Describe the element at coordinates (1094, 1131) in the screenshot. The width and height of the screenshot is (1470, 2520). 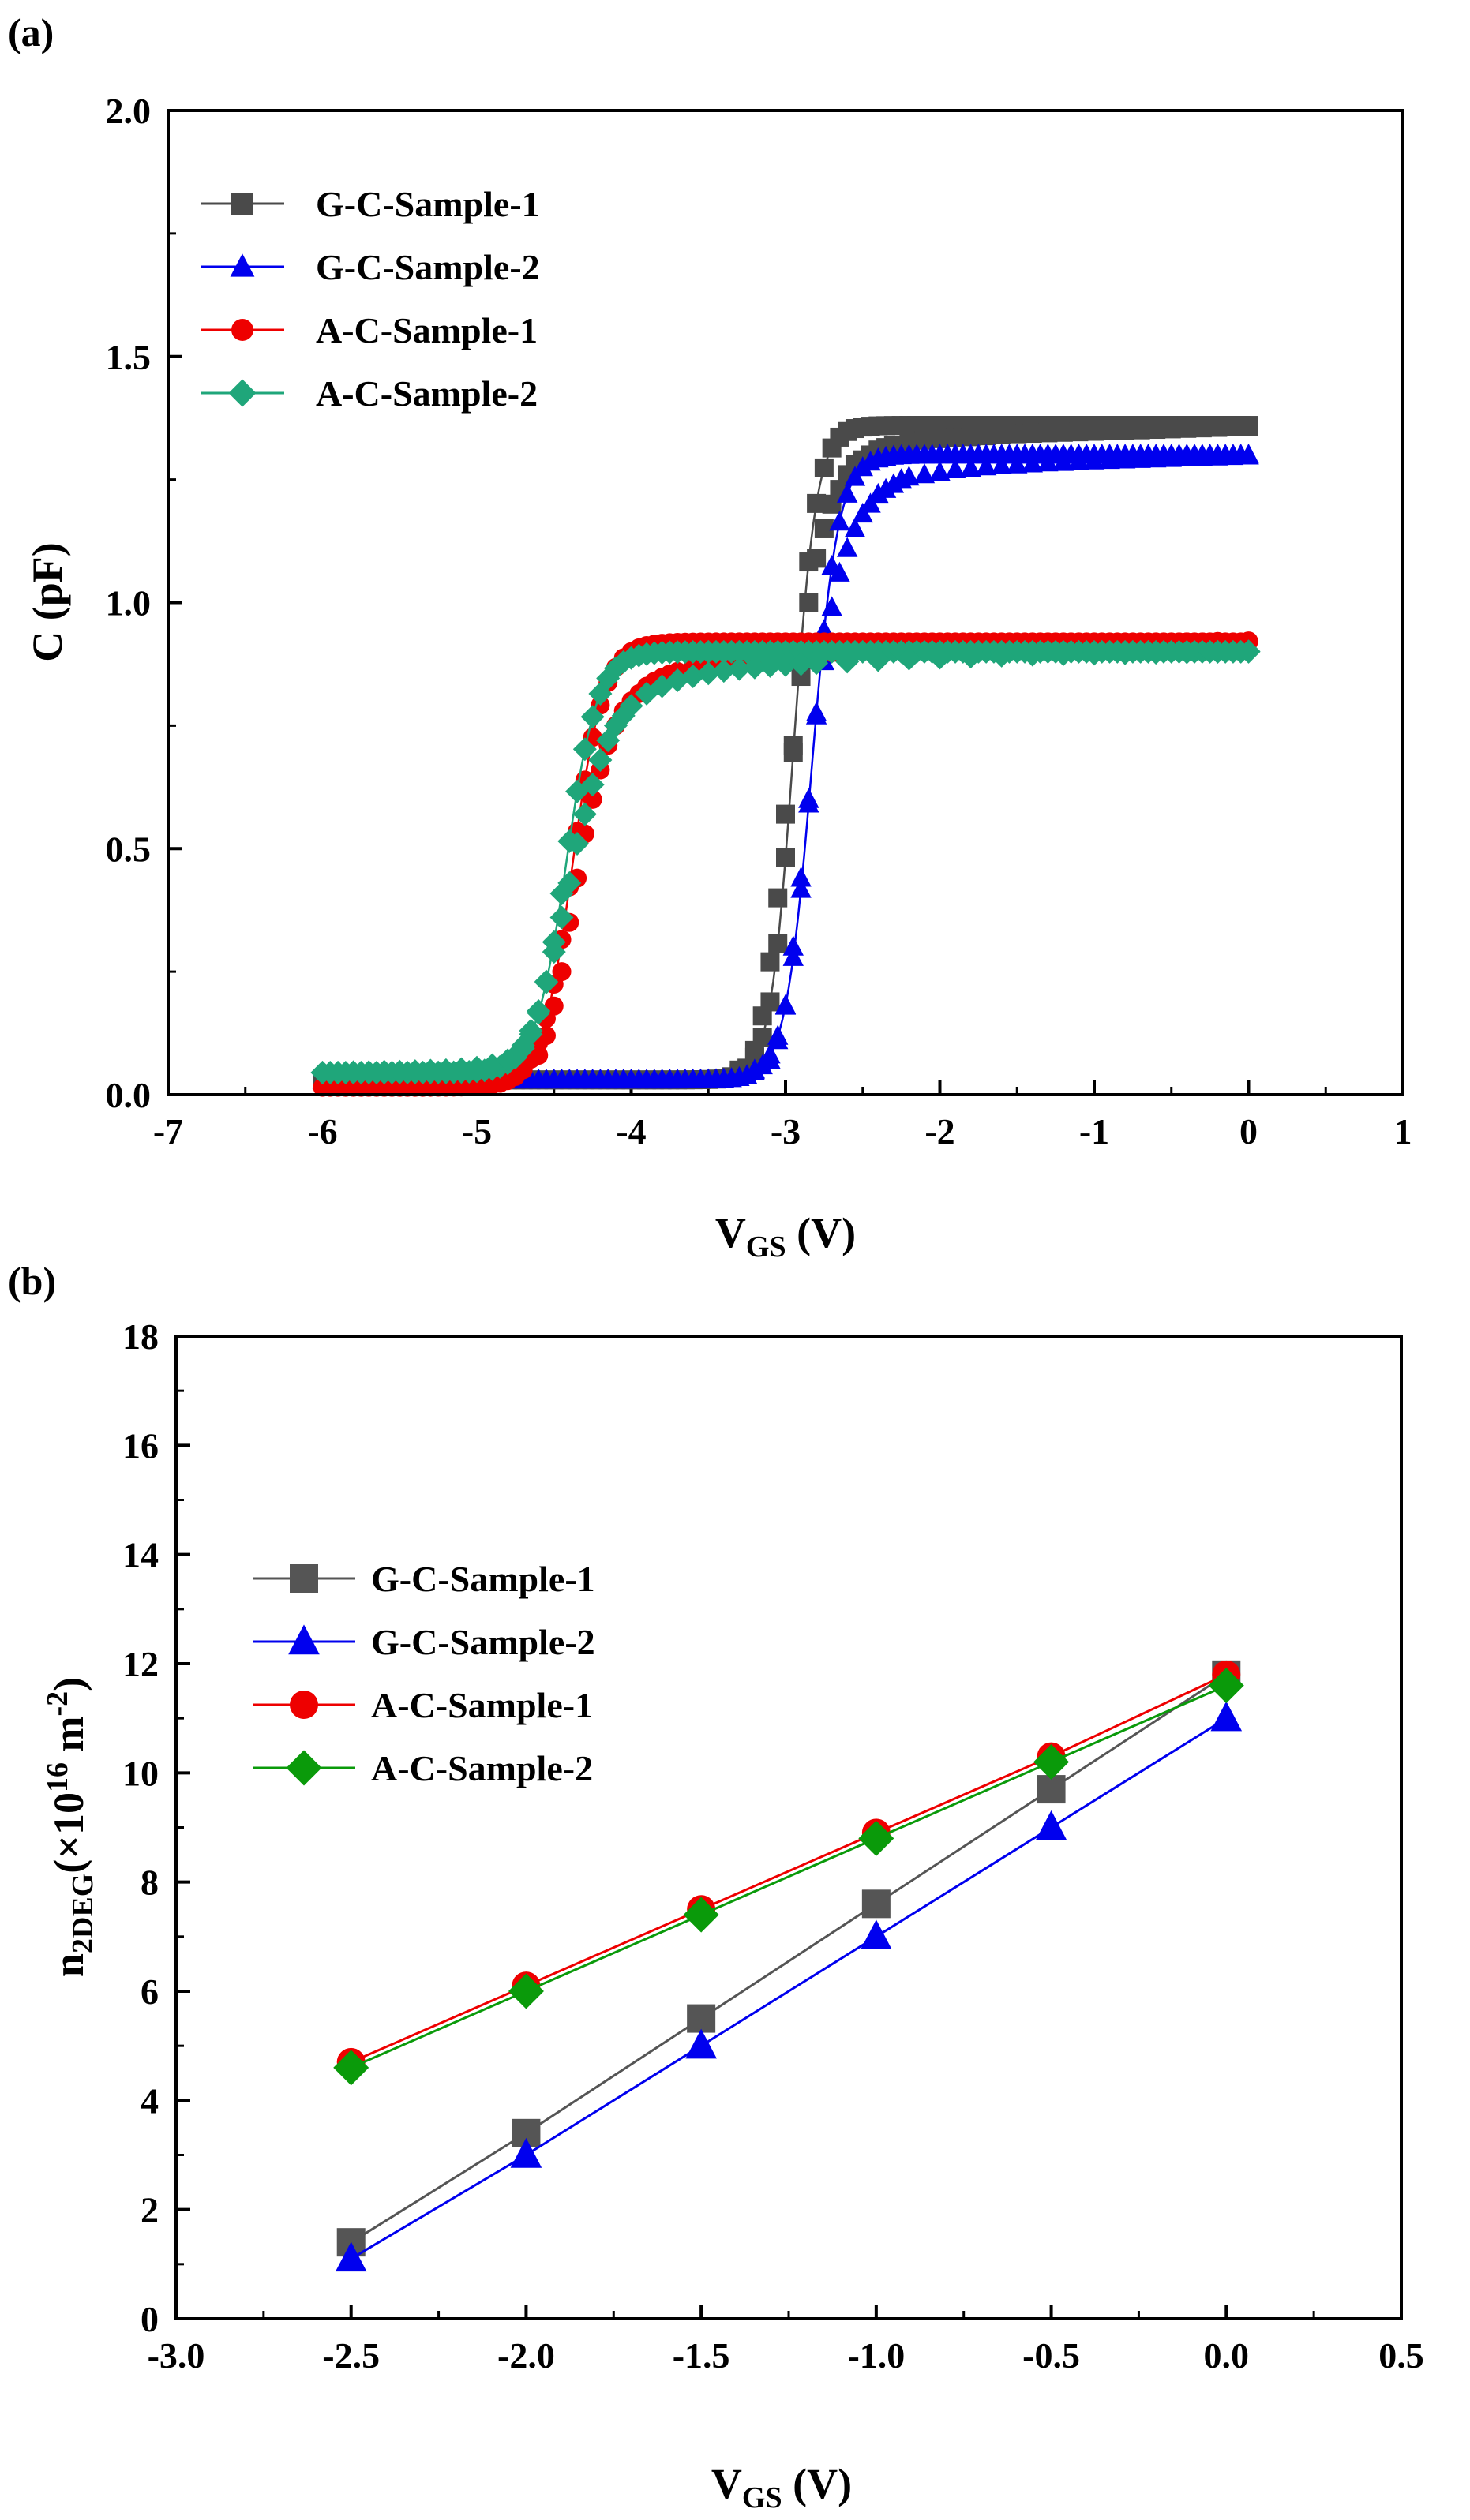
I see `panel-a-x-tick-label: -1` at that location.